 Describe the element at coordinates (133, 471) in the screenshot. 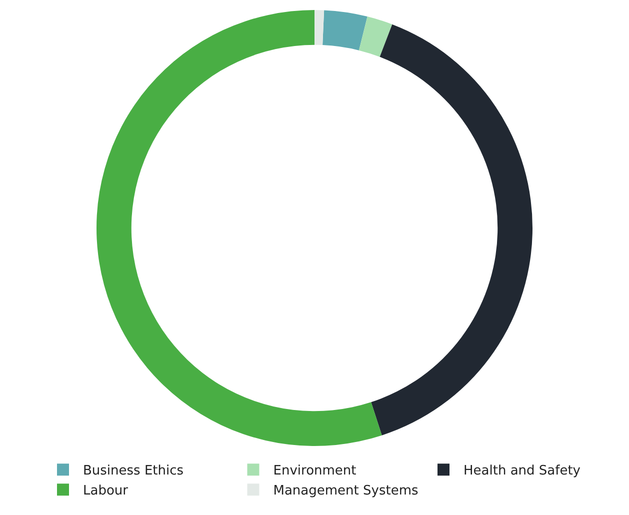

I see `legend-label: Business Ethics` at that location.